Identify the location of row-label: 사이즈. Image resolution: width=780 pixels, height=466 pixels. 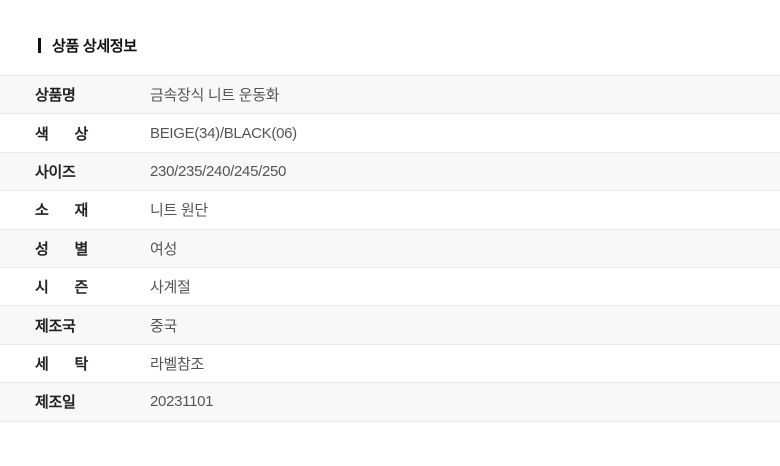
(55, 172).